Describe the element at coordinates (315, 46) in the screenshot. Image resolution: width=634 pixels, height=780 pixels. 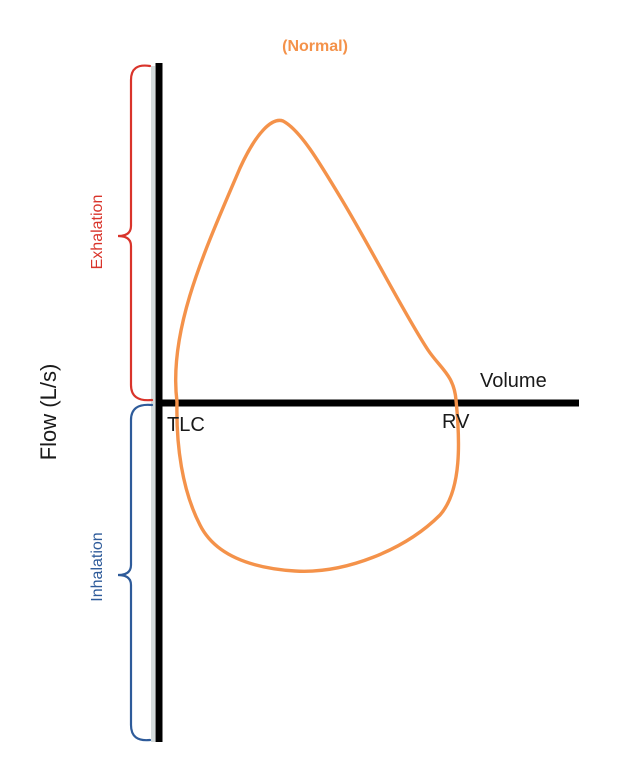
I see `diagram-title: (Normal)` at that location.